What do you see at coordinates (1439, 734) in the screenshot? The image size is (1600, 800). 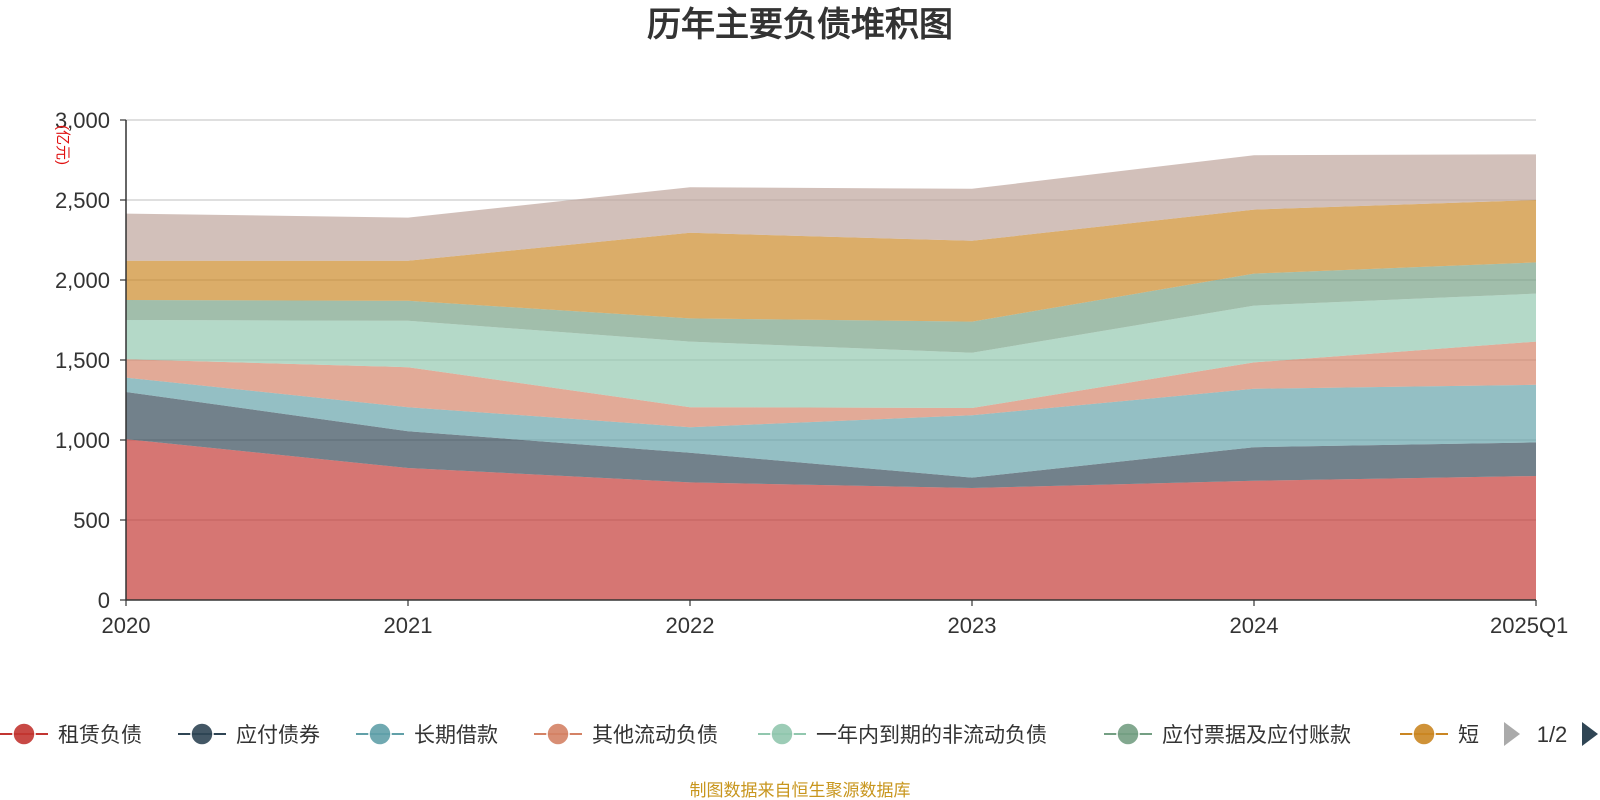 I see `legend-item-短: 短` at bounding box center [1439, 734].